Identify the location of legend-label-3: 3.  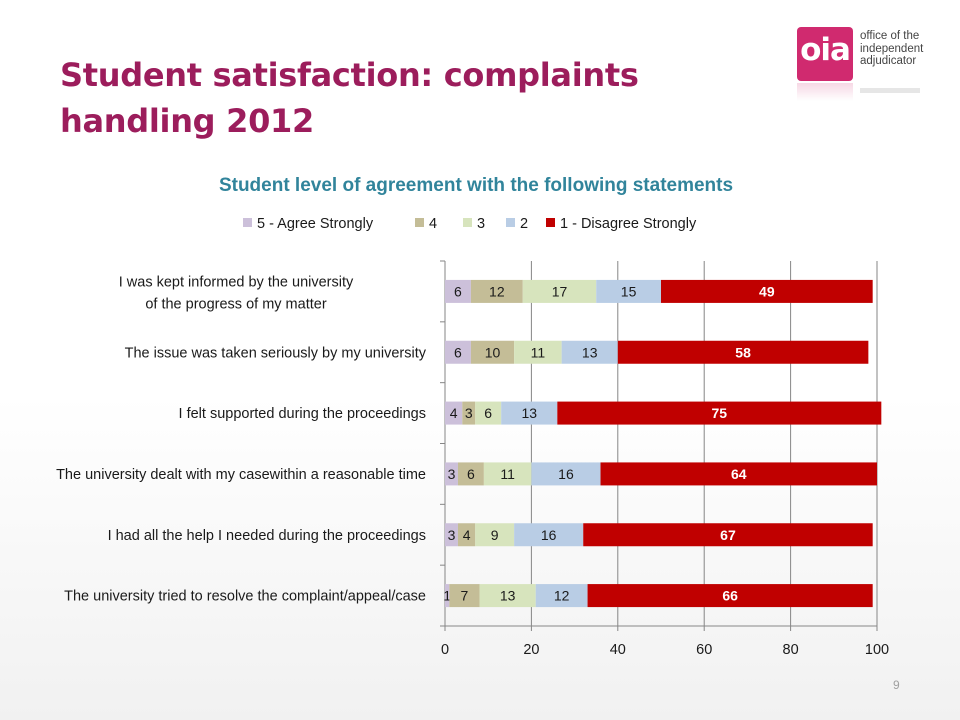
(481, 224).